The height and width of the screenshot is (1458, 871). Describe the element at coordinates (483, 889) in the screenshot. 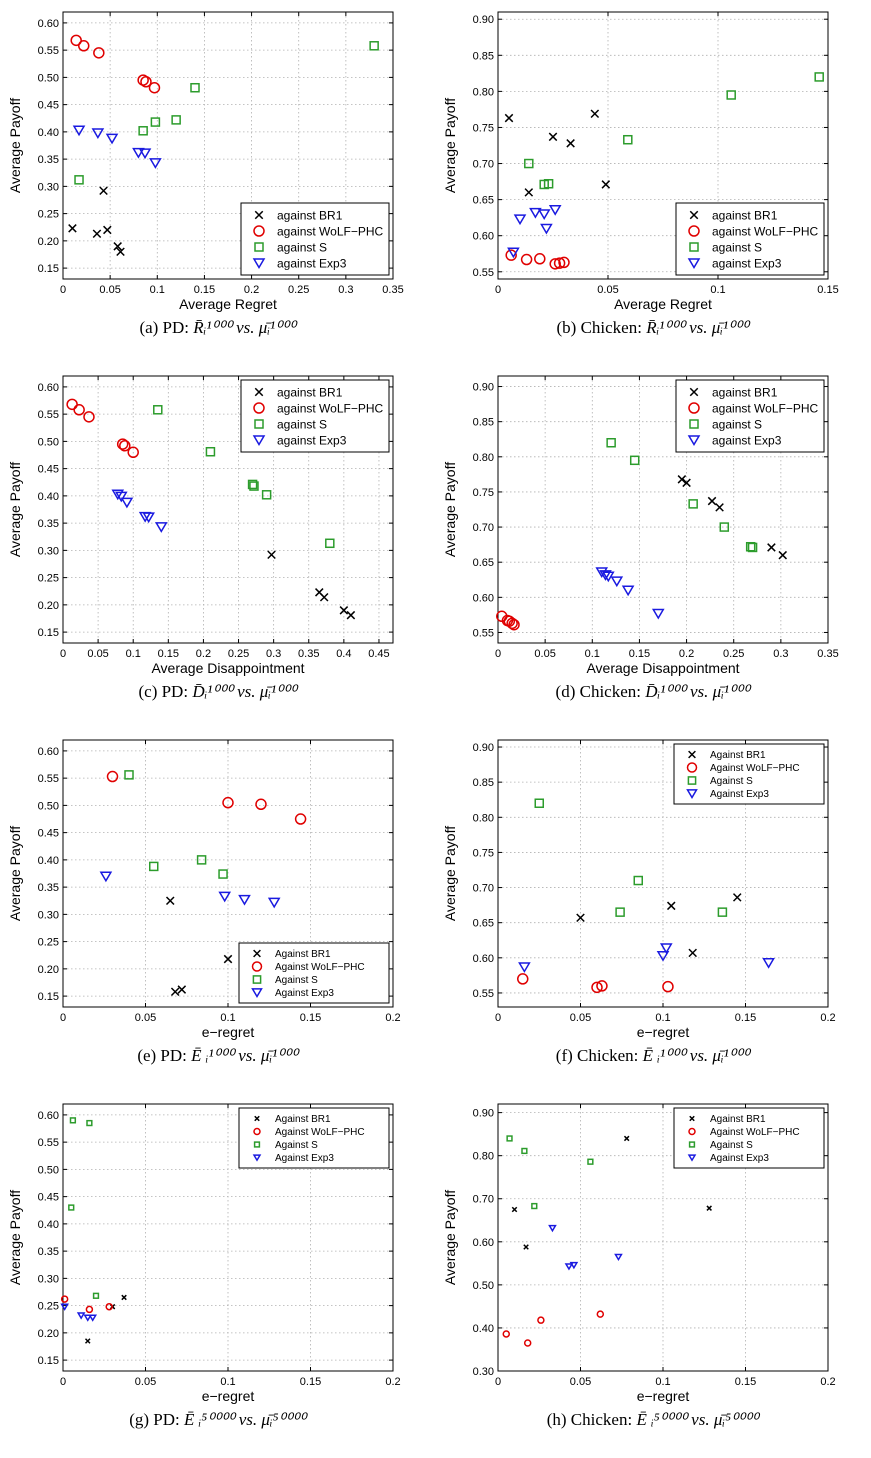

I see `y-tick-label: 0.70` at that location.